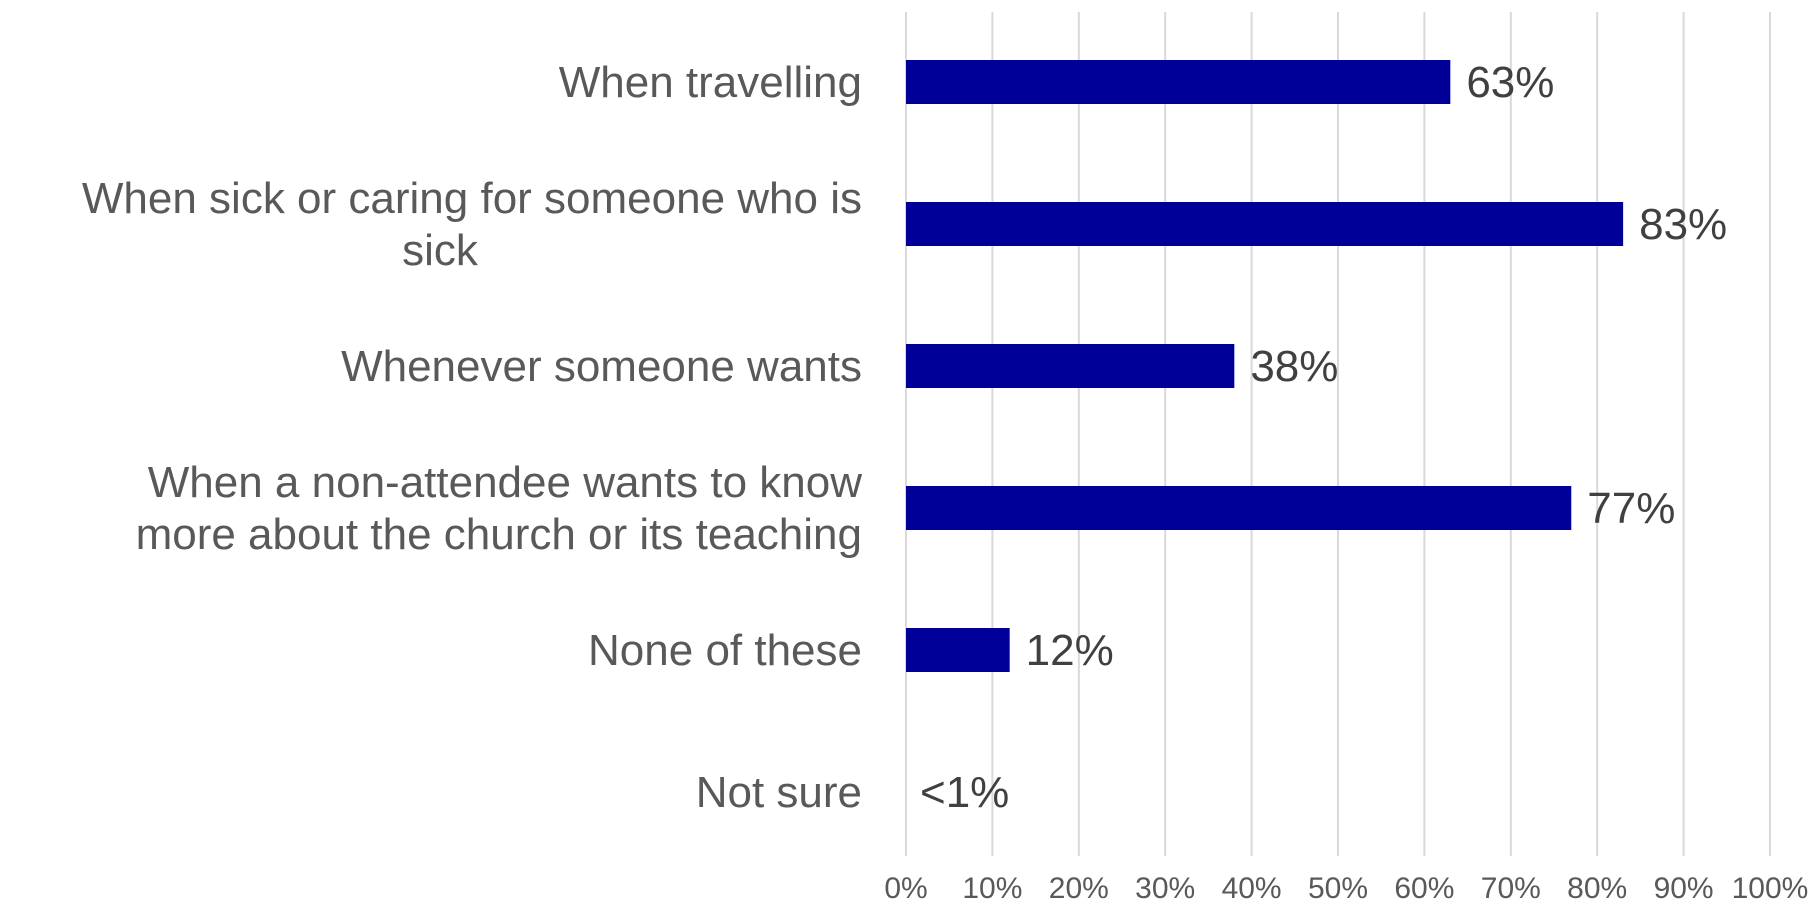 This screenshot has height=917, width=1808. What do you see at coordinates (505, 482) in the screenshot?
I see `category-label: When a non-attendee wants to know` at bounding box center [505, 482].